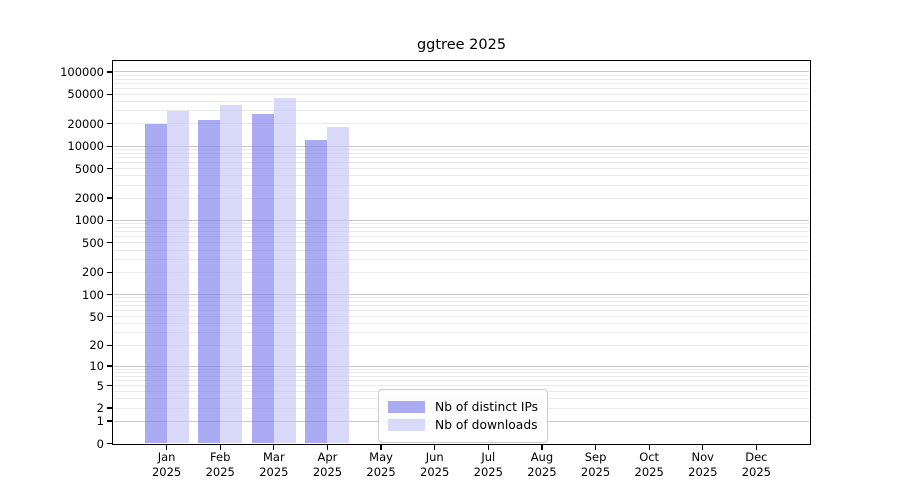  I want to click on x-tick-label: Apr 2025, so click(327, 464).